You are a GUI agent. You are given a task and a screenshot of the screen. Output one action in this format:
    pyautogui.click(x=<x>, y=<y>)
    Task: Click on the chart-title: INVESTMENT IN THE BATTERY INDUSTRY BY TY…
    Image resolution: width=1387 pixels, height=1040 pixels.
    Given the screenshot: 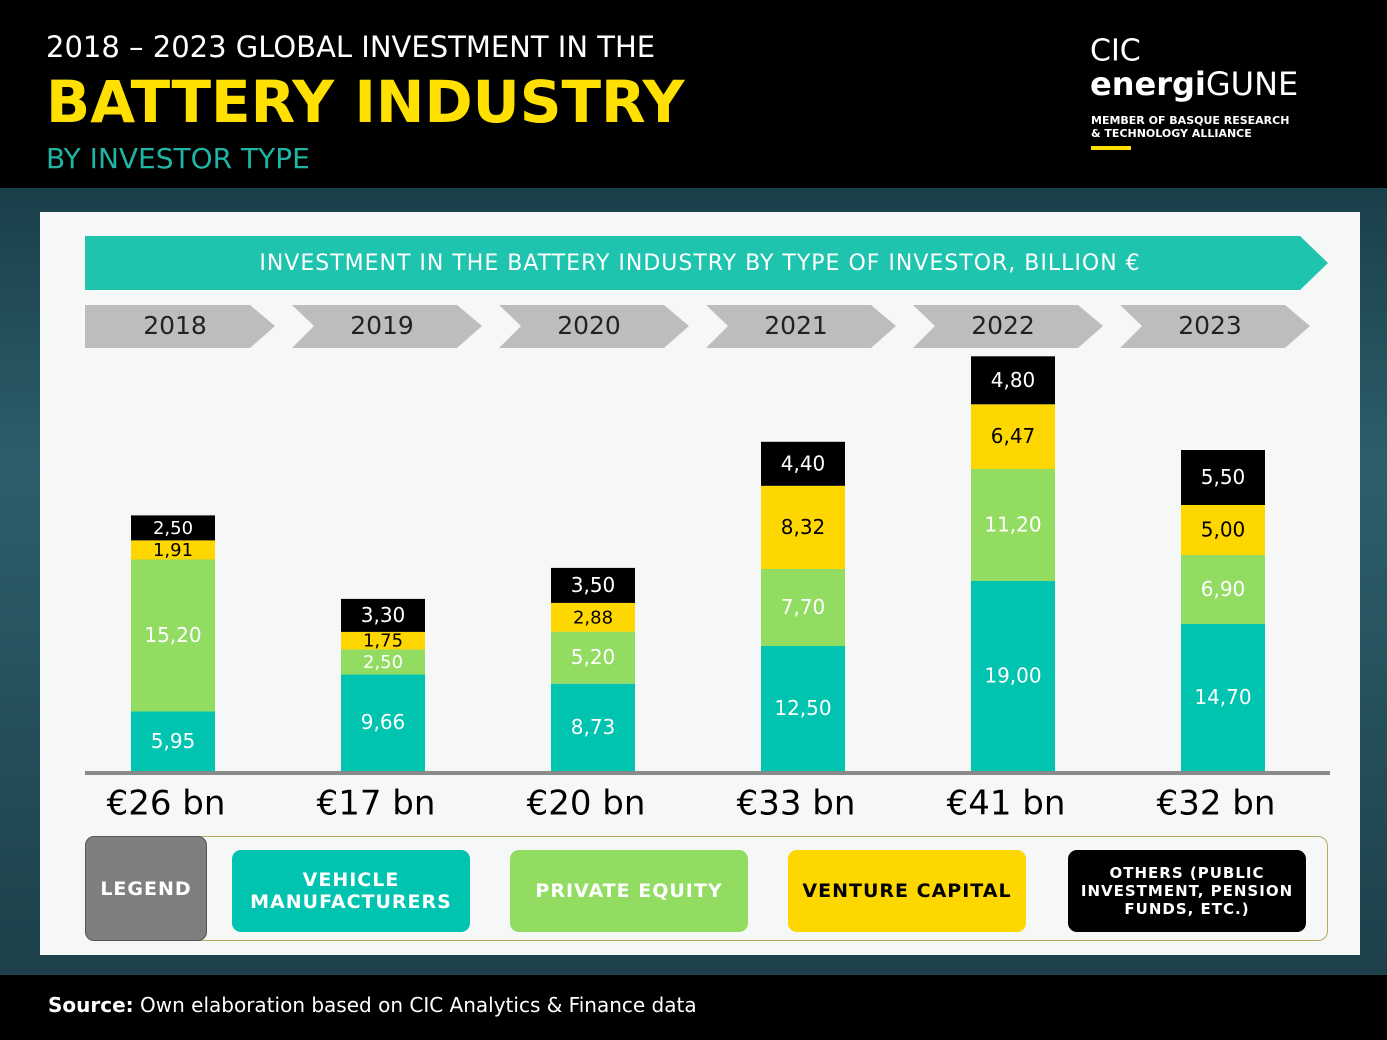 What is the action you would take?
    pyautogui.click(x=699, y=263)
    